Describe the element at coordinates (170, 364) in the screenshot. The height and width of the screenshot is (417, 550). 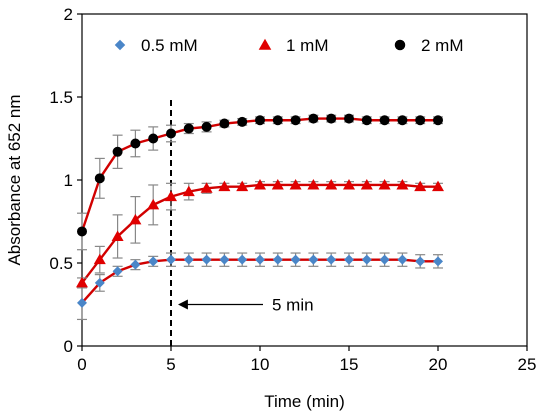
I see `x-tick-label: 5` at that location.